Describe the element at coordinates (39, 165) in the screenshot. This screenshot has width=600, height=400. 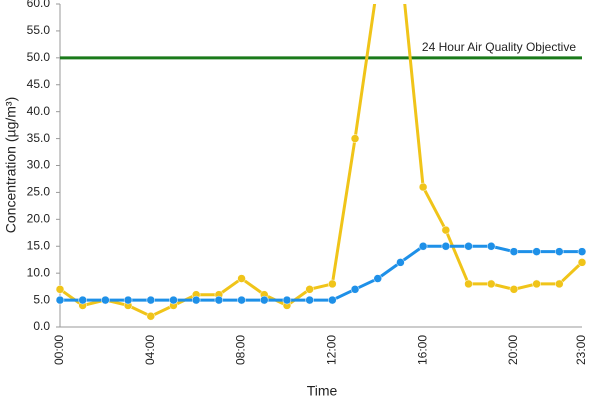
I see `y-tick-label: 30.0` at that location.